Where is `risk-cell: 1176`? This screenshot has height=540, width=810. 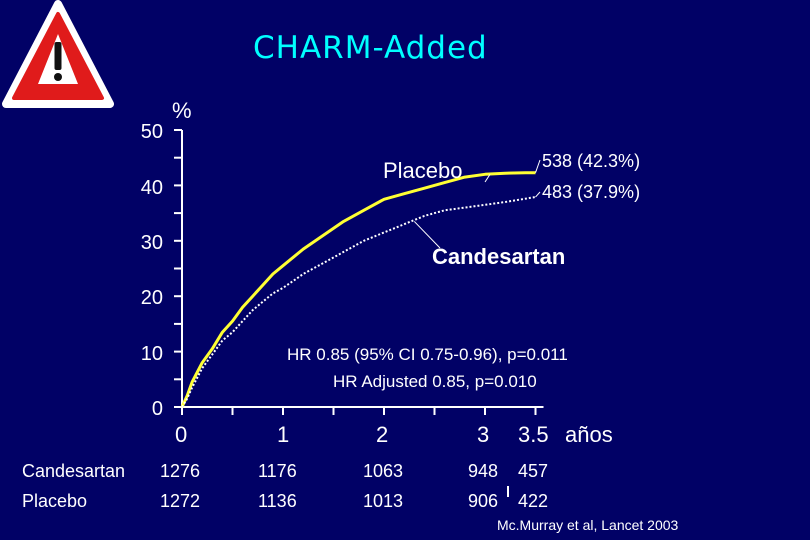 risk-cell: 1176 is located at coordinates (277, 471).